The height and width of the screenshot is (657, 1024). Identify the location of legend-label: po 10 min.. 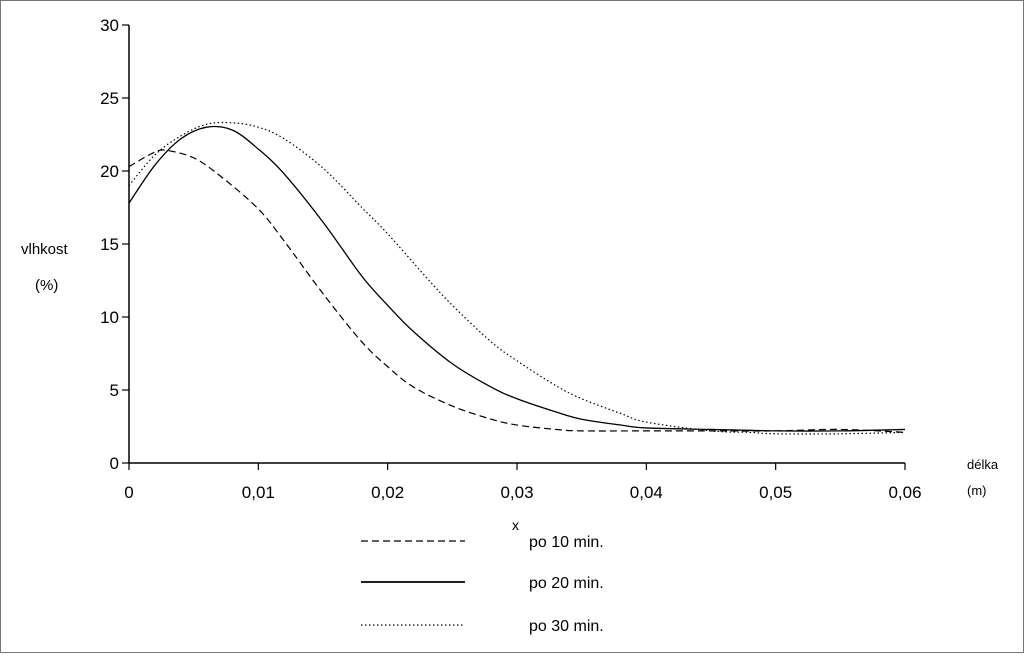
(566, 542).